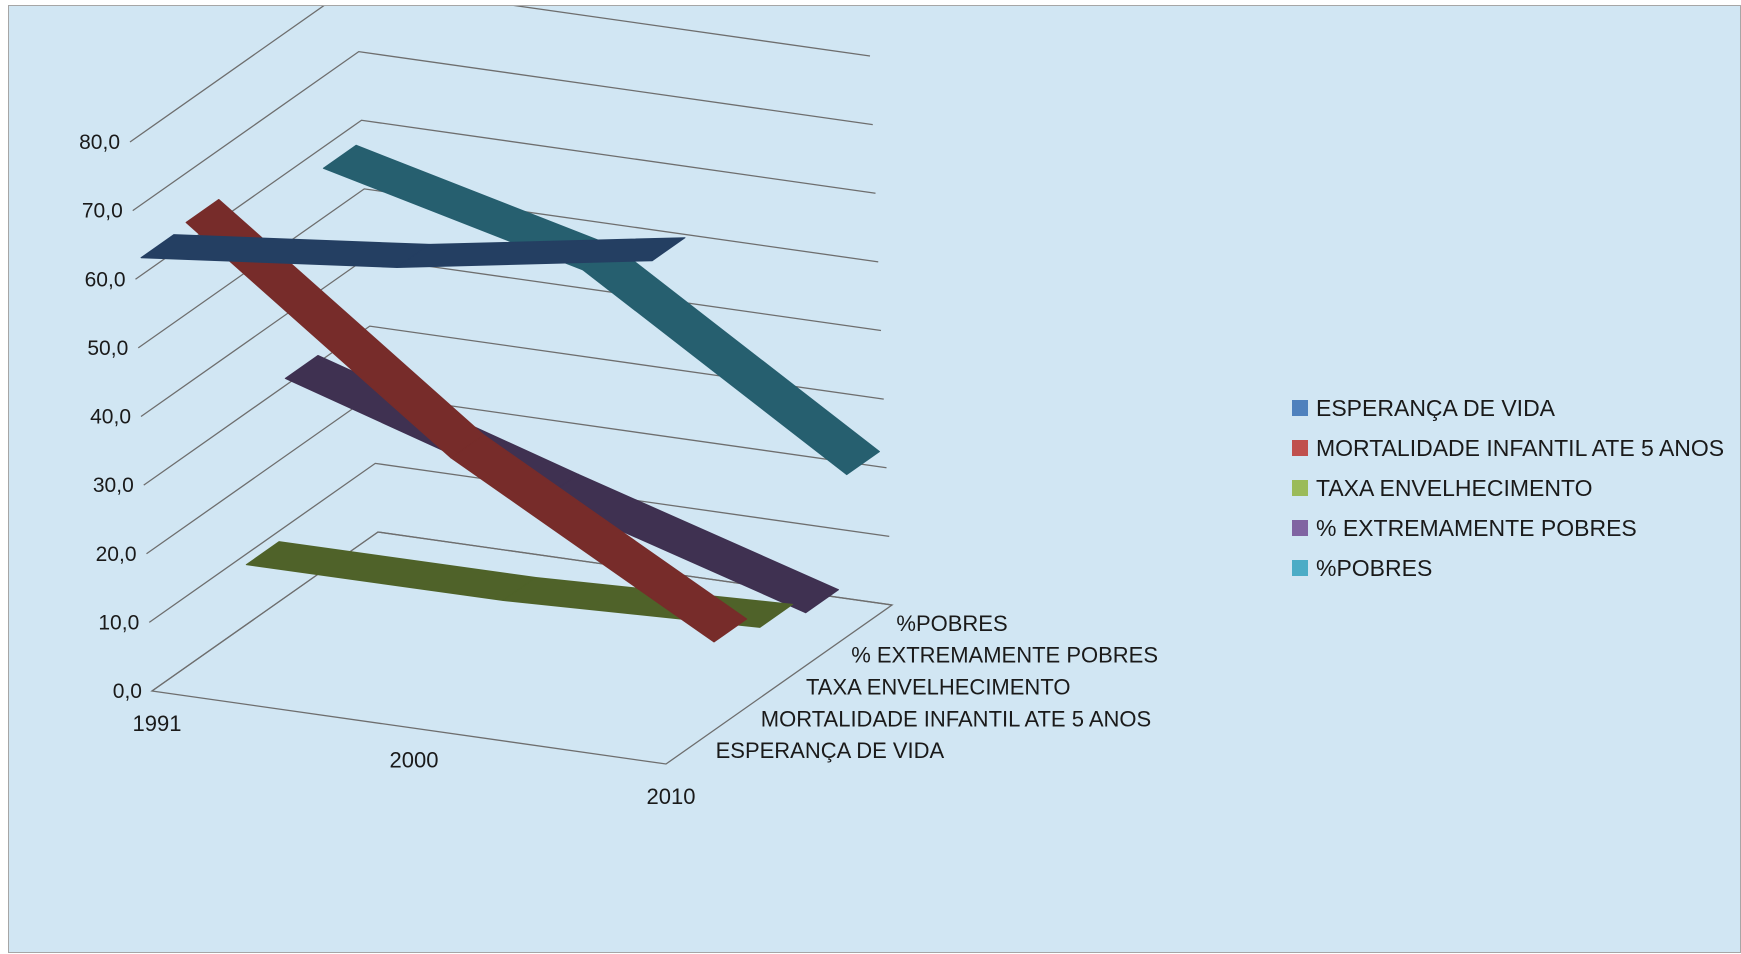 The width and height of the screenshot is (1741, 954). I want to click on y-axis-ticks: 0,0 10,0 20,0 30,0 40,0 50,0 60,0 70,0 80,0, so click(110, 417).